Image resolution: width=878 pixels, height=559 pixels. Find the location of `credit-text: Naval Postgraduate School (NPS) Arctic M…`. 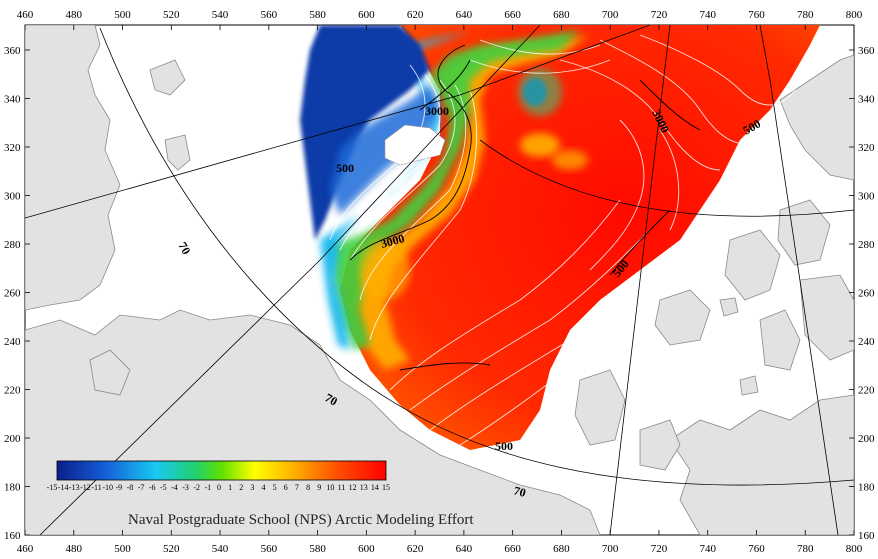

credit-text: Naval Postgraduate School (NPS) Arctic M… is located at coordinates (301, 520).